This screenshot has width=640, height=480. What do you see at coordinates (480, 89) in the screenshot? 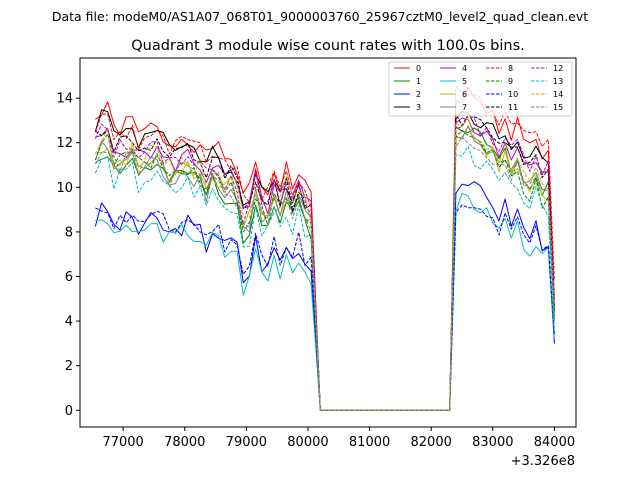
I see `legend-frame` at bounding box center [480, 89].